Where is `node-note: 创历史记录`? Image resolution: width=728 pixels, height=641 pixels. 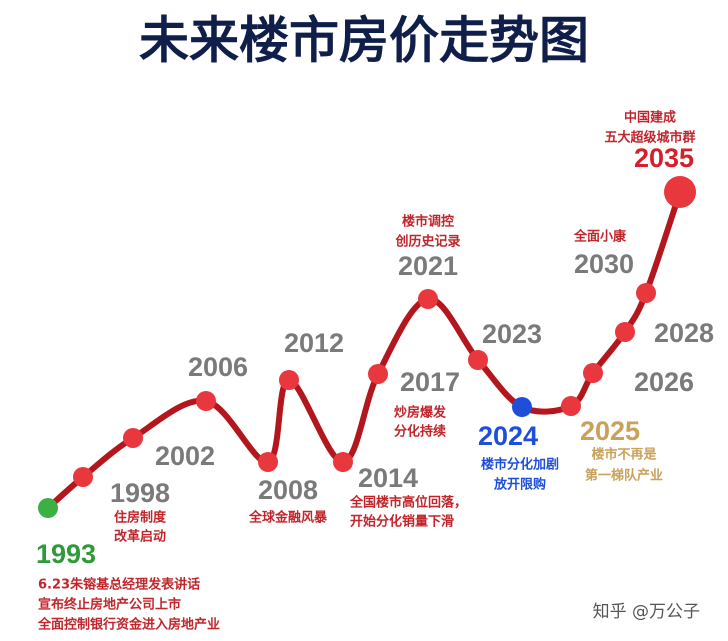 node-note: 创历史记录 is located at coordinates (427, 242).